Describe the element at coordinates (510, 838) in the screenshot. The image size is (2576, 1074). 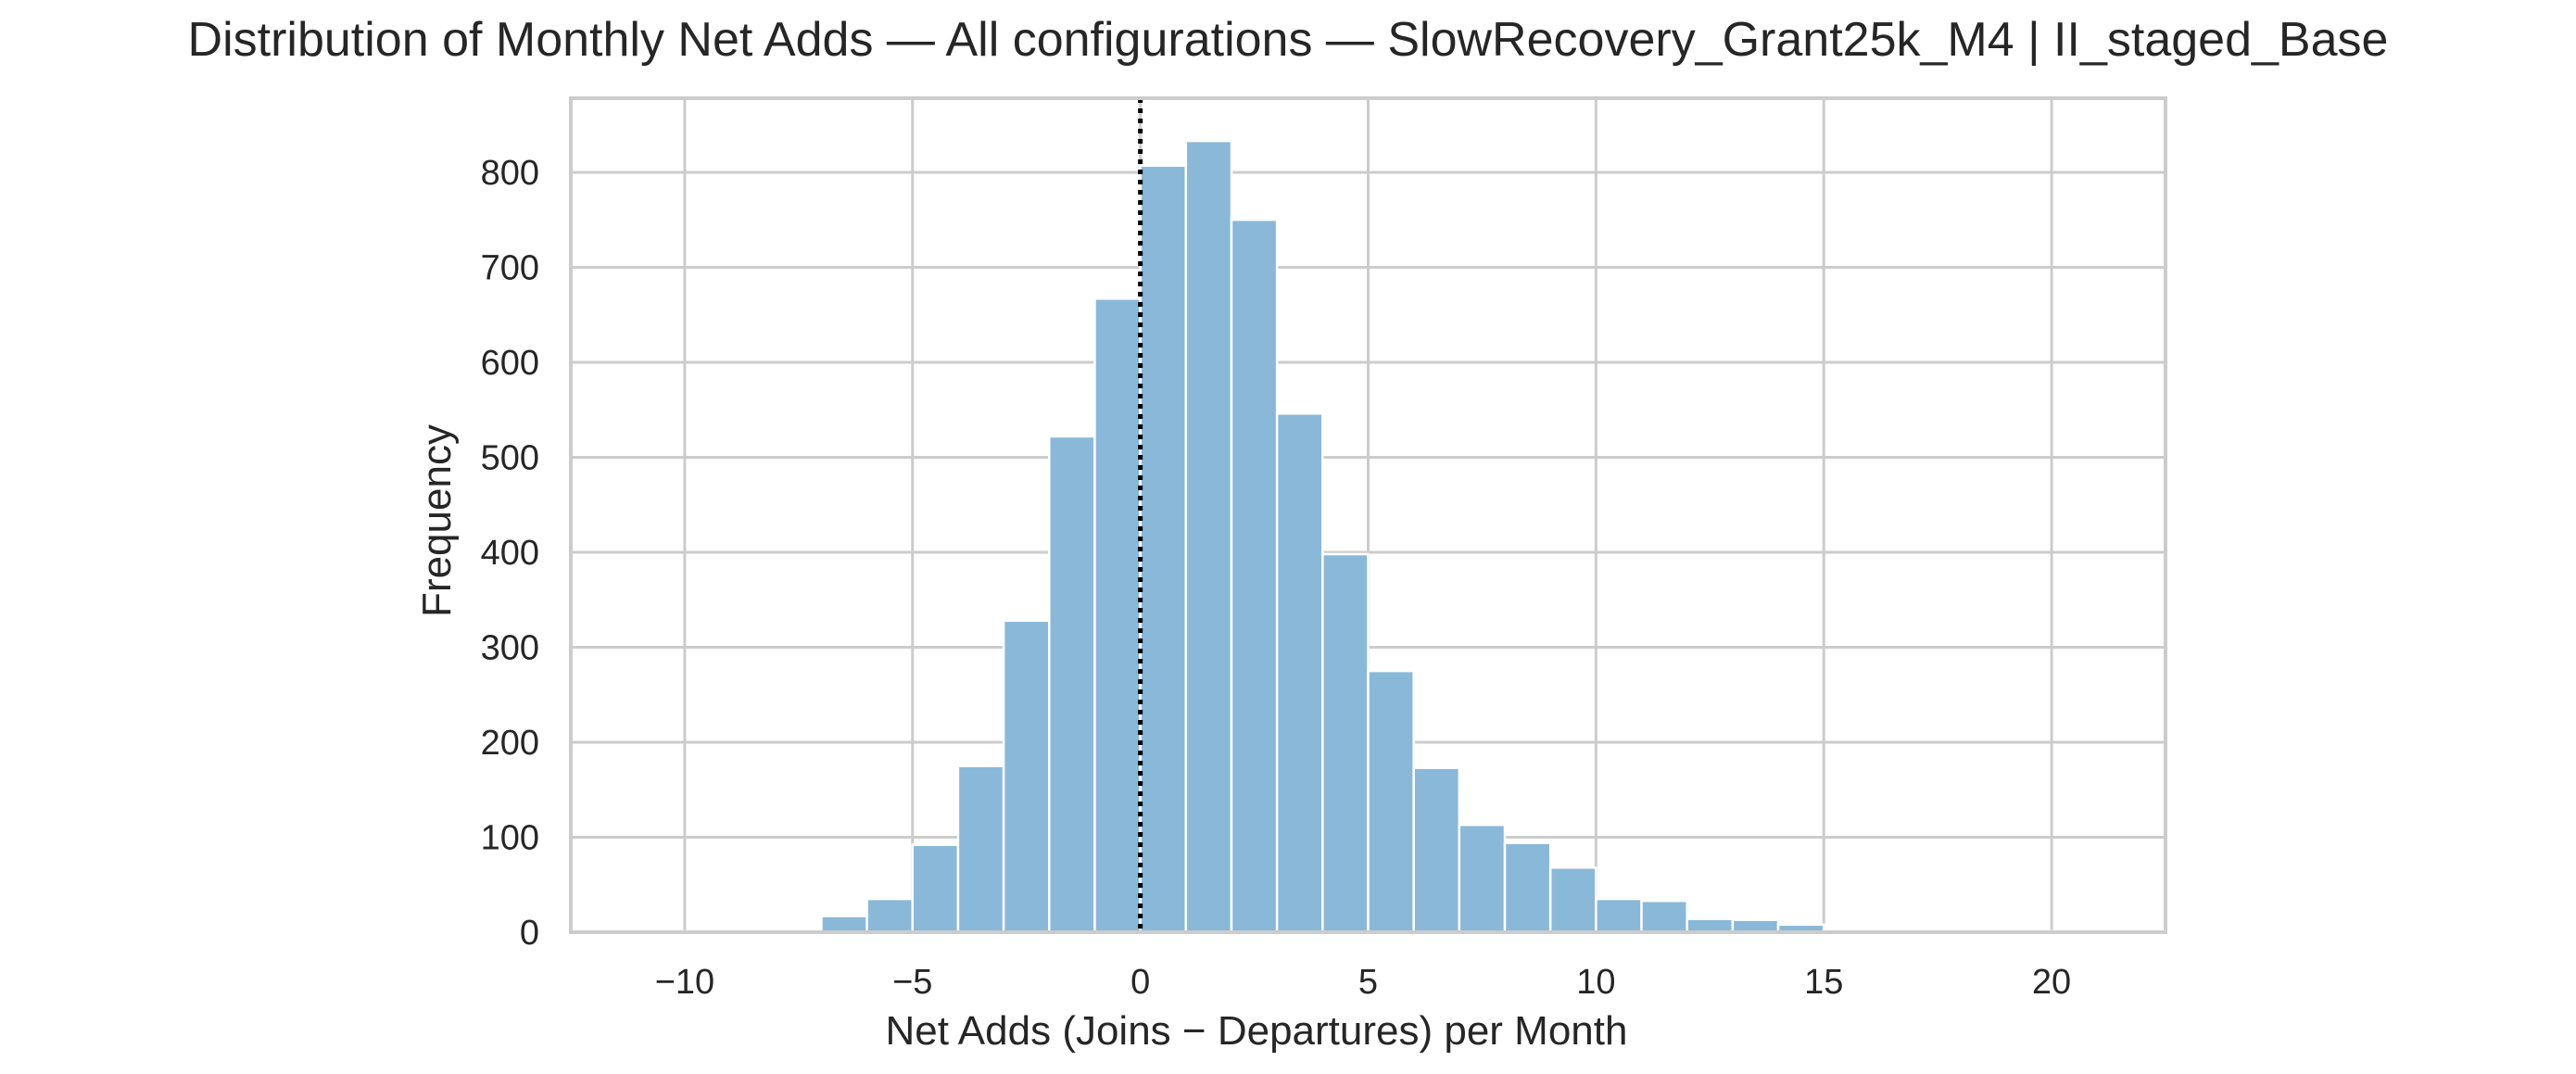
I see `y-tick-label: 100` at that location.